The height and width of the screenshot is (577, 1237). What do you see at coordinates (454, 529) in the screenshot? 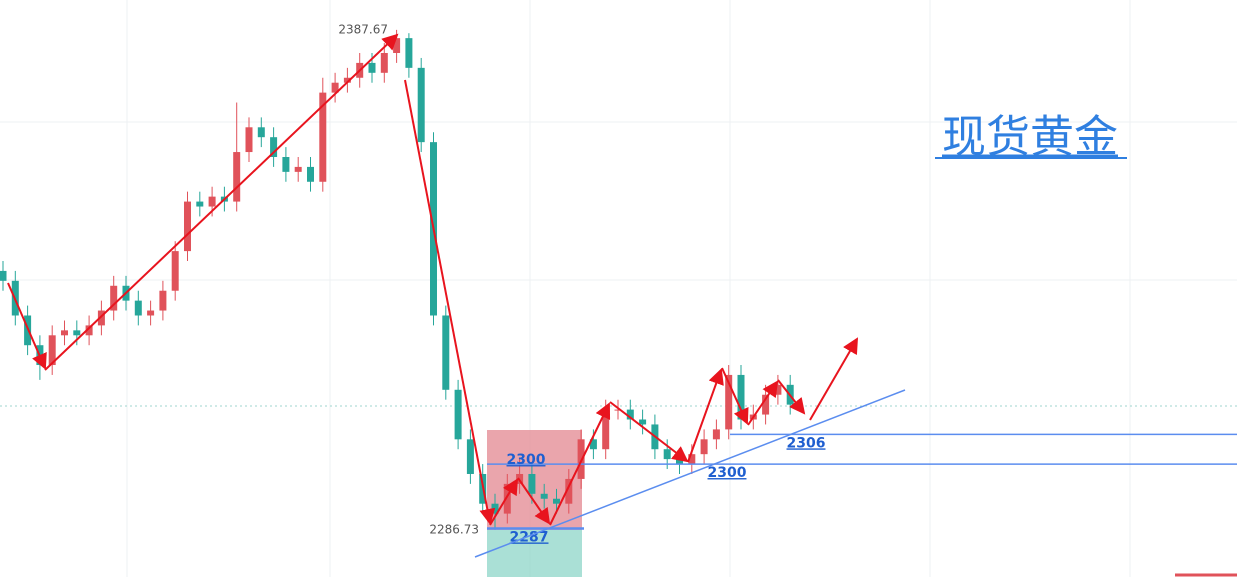
I see `low-label: 2286.73` at bounding box center [454, 529].